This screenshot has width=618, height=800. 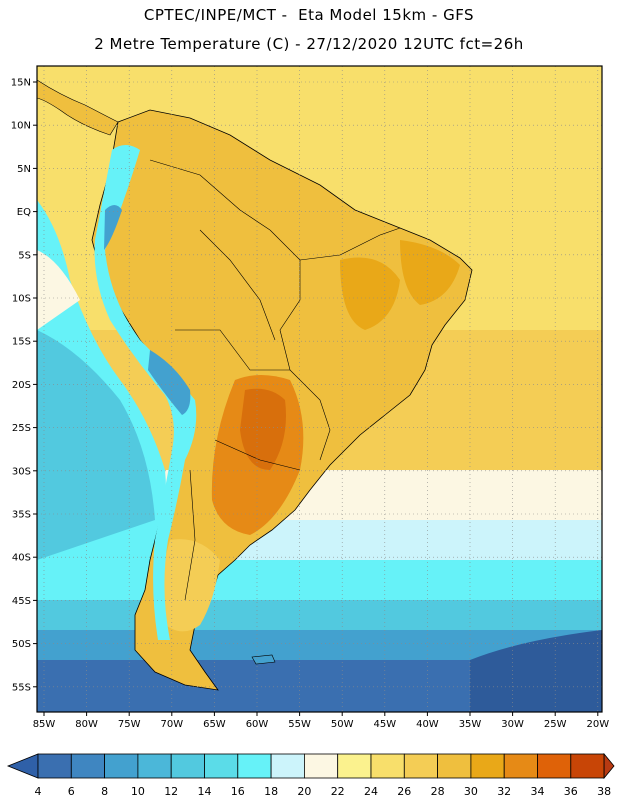 What do you see at coordinates (138, 791) in the screenshot?
I see `colorbar-label: 10` at bounding box center [138, 791].